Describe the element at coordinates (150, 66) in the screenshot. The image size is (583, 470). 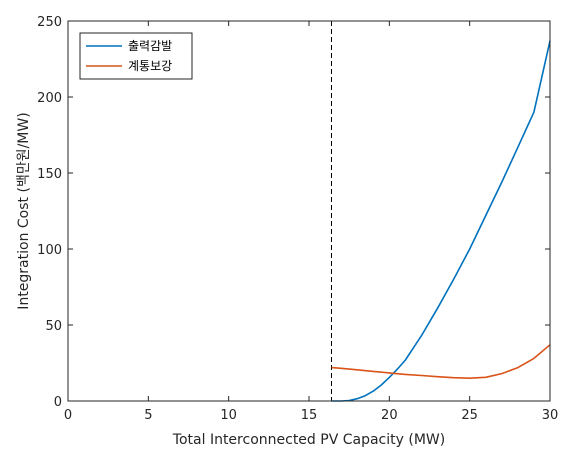
I see `legend-label: 계통보강` at that location.